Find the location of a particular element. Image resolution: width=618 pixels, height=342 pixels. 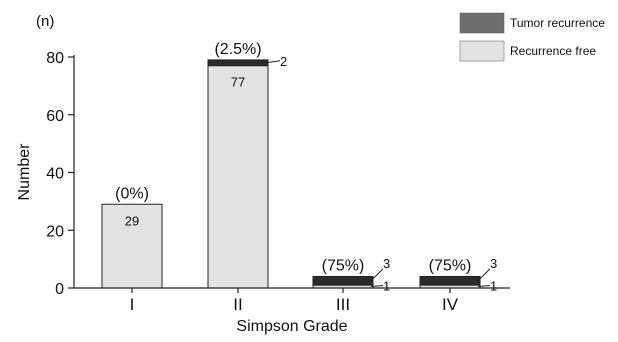

percent-label-I: (0%) is located at coordinates (132, 193).